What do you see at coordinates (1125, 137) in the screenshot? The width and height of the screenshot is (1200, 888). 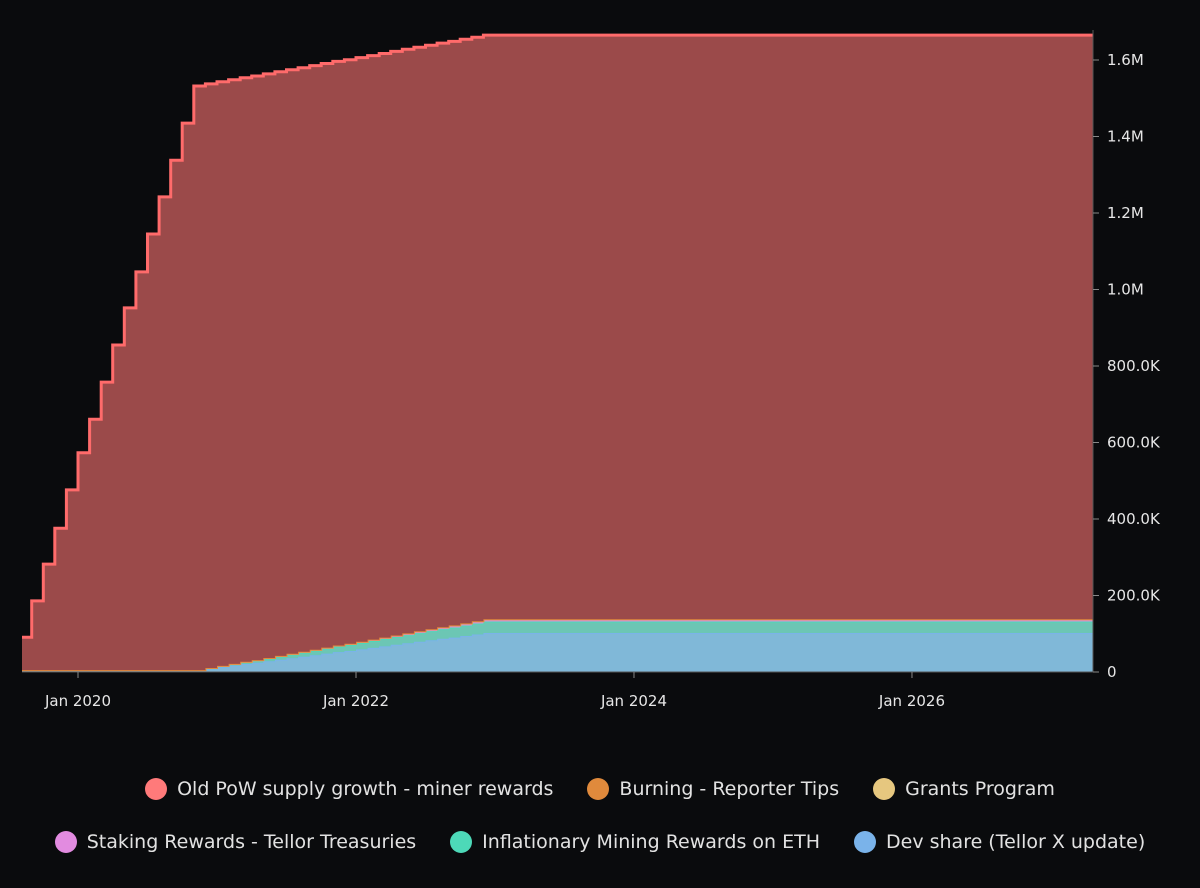 I see `y-tick-label: 1.4M` at bounding box center [1125, 137].